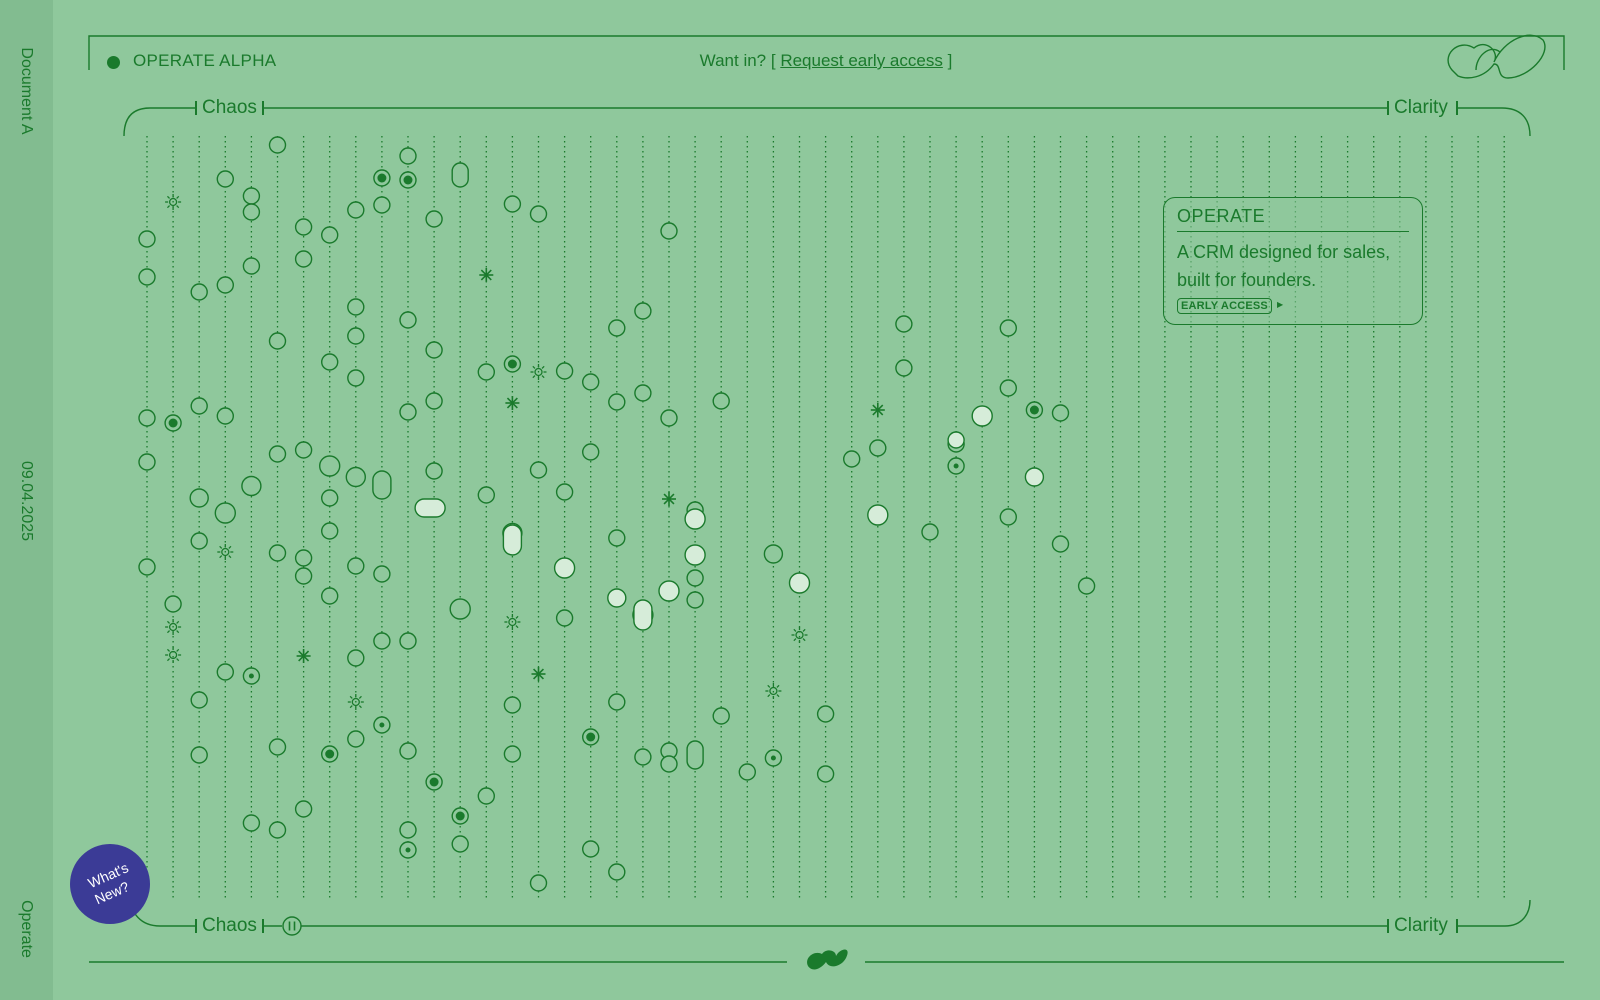 The image size is (1600, 1000). I want to click on panel-title: OPERATE, so click(1293, 219).